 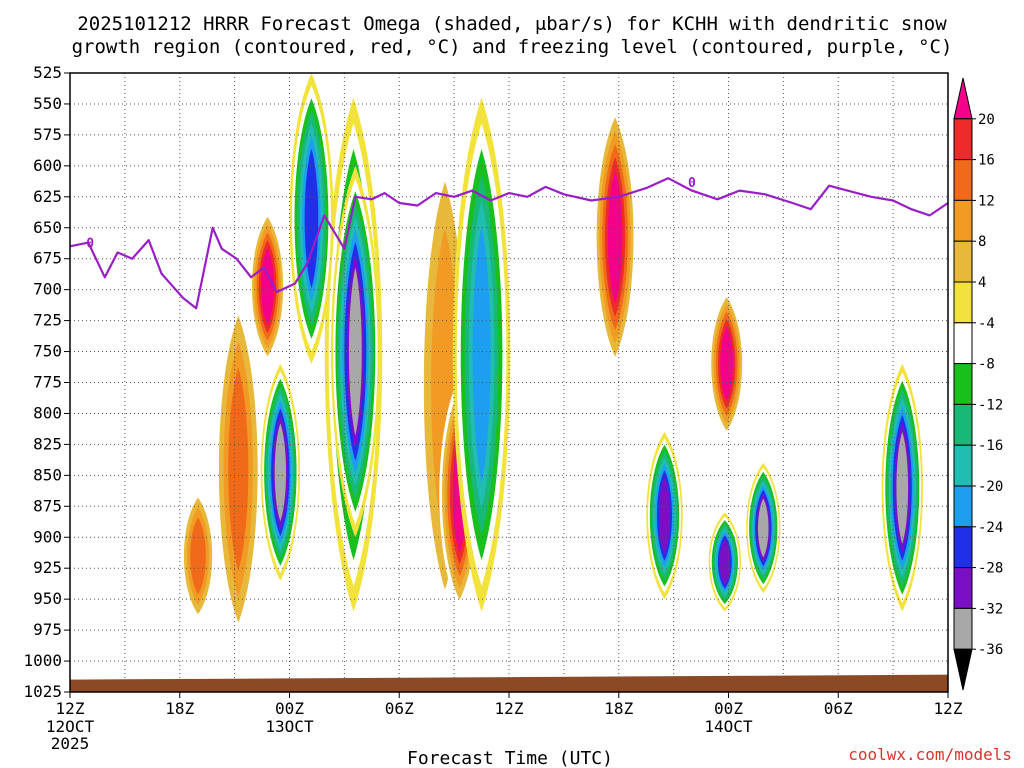 I want to click on colorbar-label: -20, so click(x=990, y=487).